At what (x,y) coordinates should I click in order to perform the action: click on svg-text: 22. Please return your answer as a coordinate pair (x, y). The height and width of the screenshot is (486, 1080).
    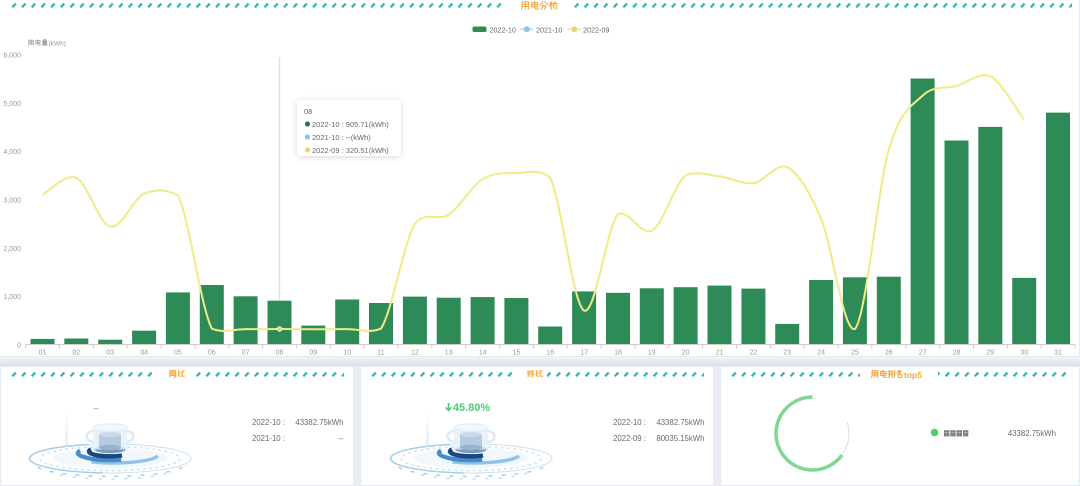
    Looking at the image, I should click on (754, 353).